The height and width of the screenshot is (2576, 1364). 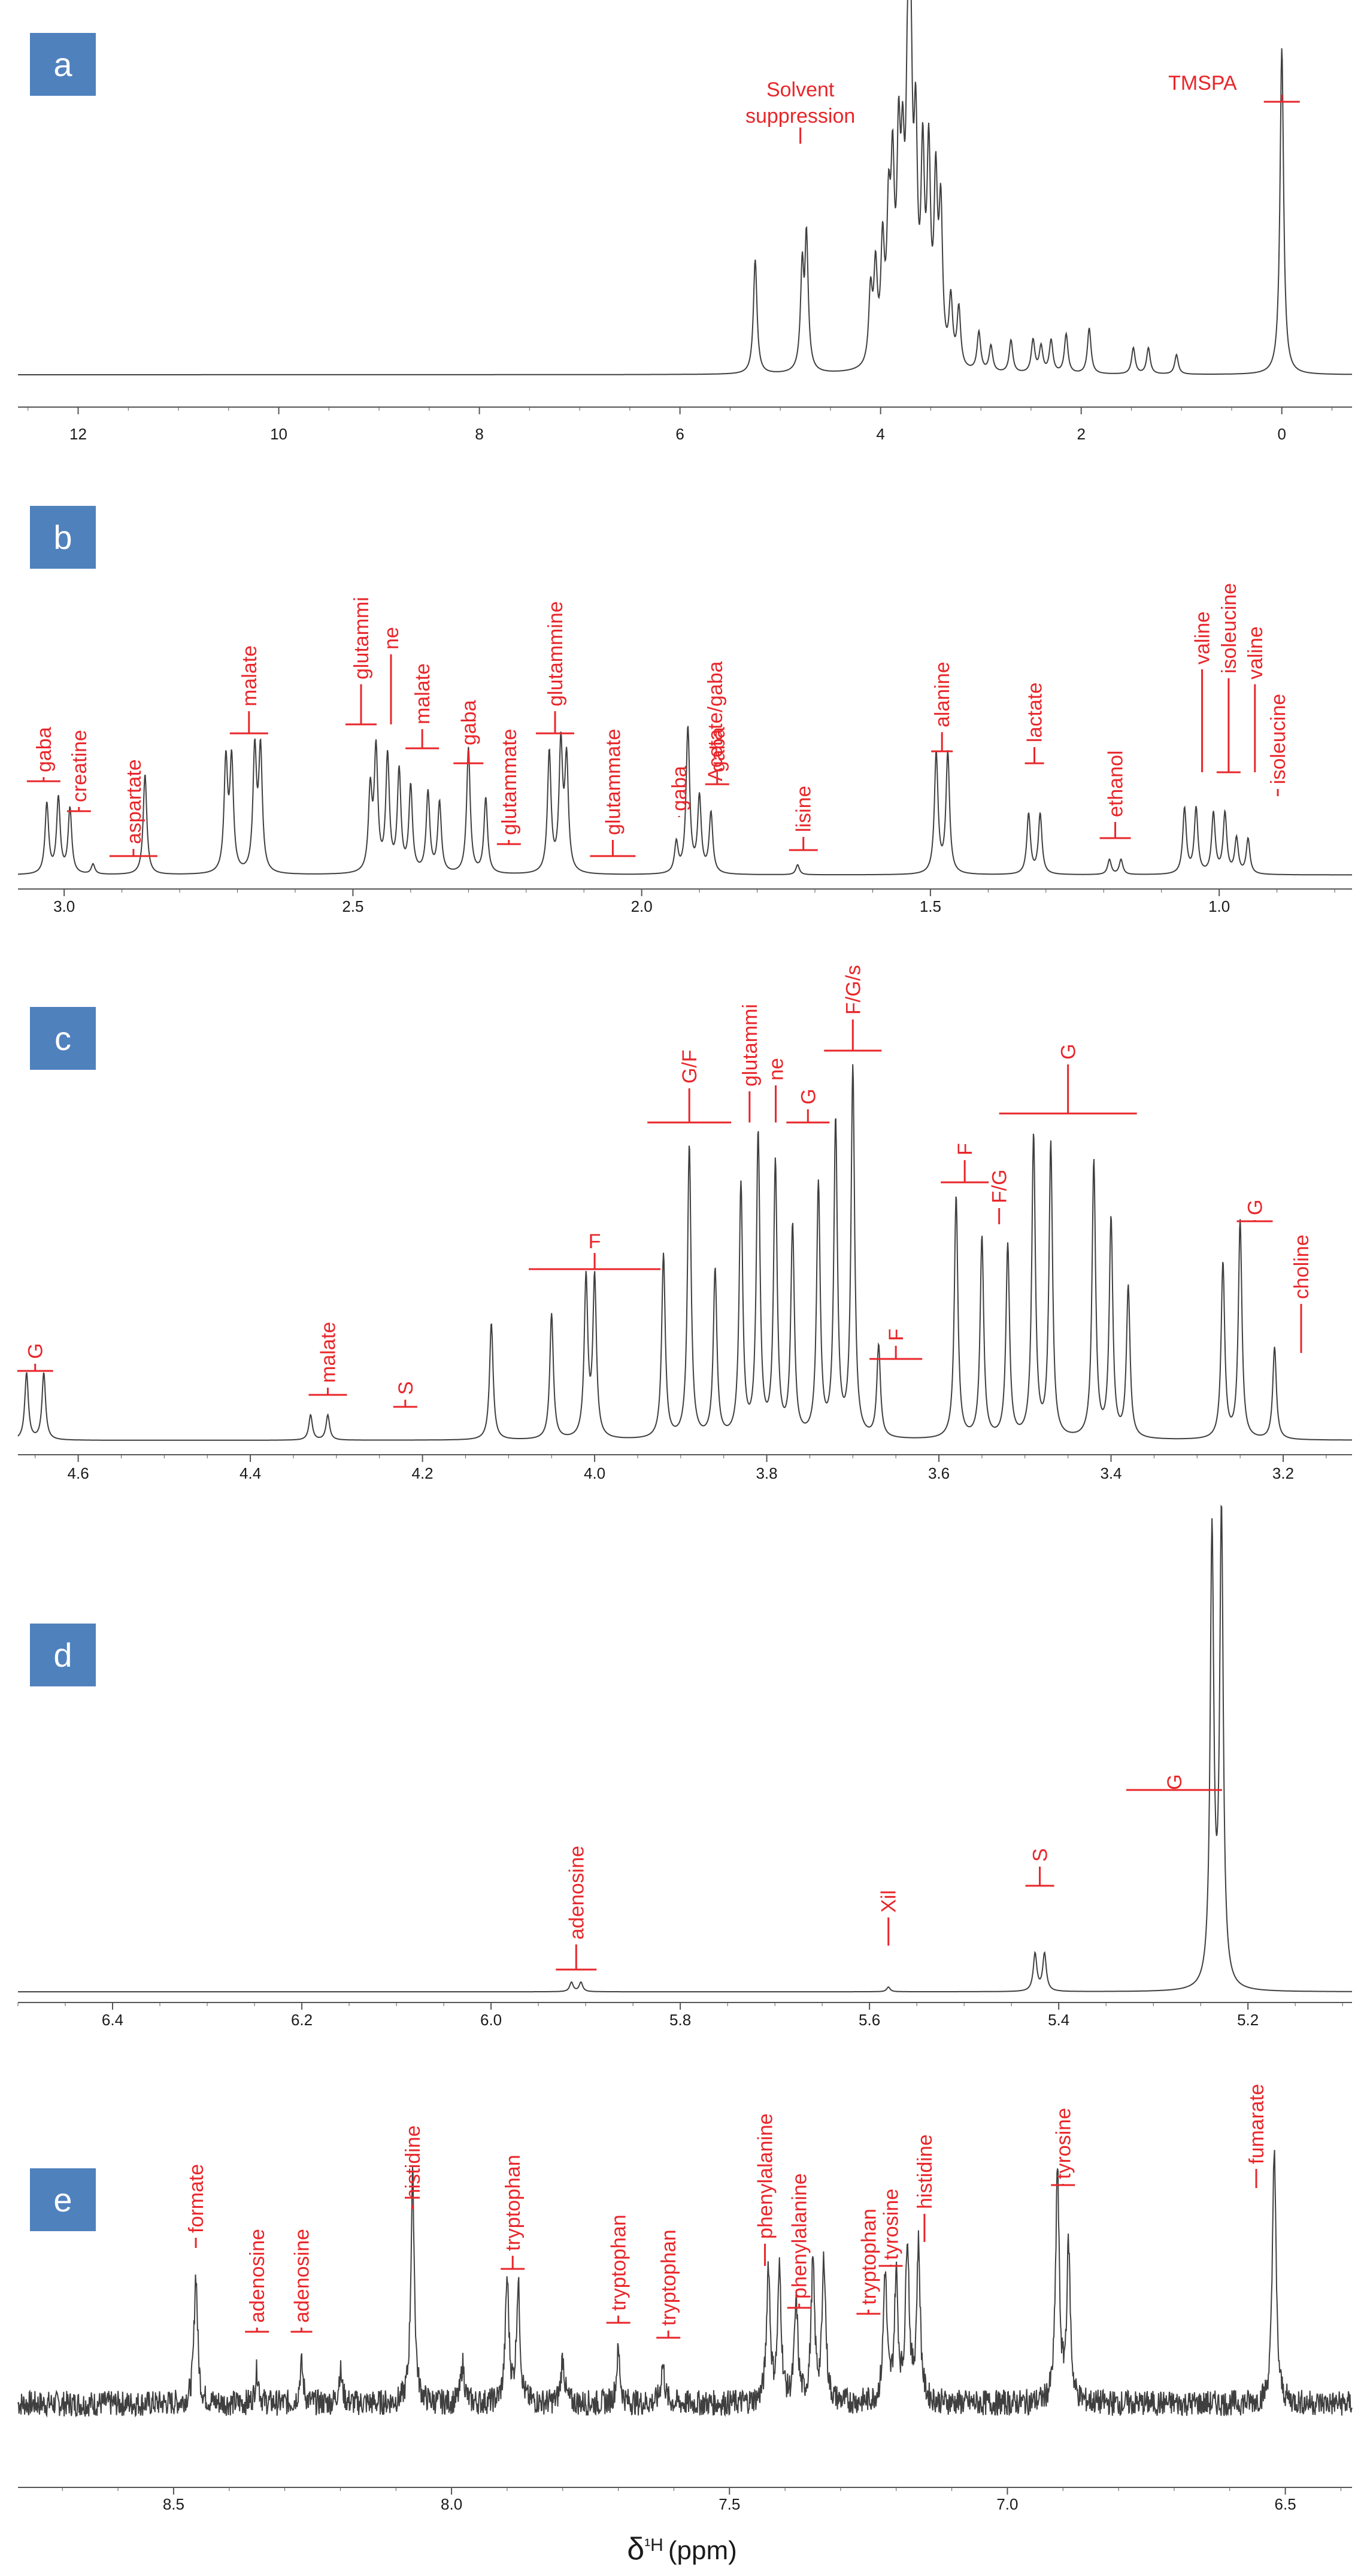 I want to click on annotation-lisine: lisine, so click(x=804, y=818).